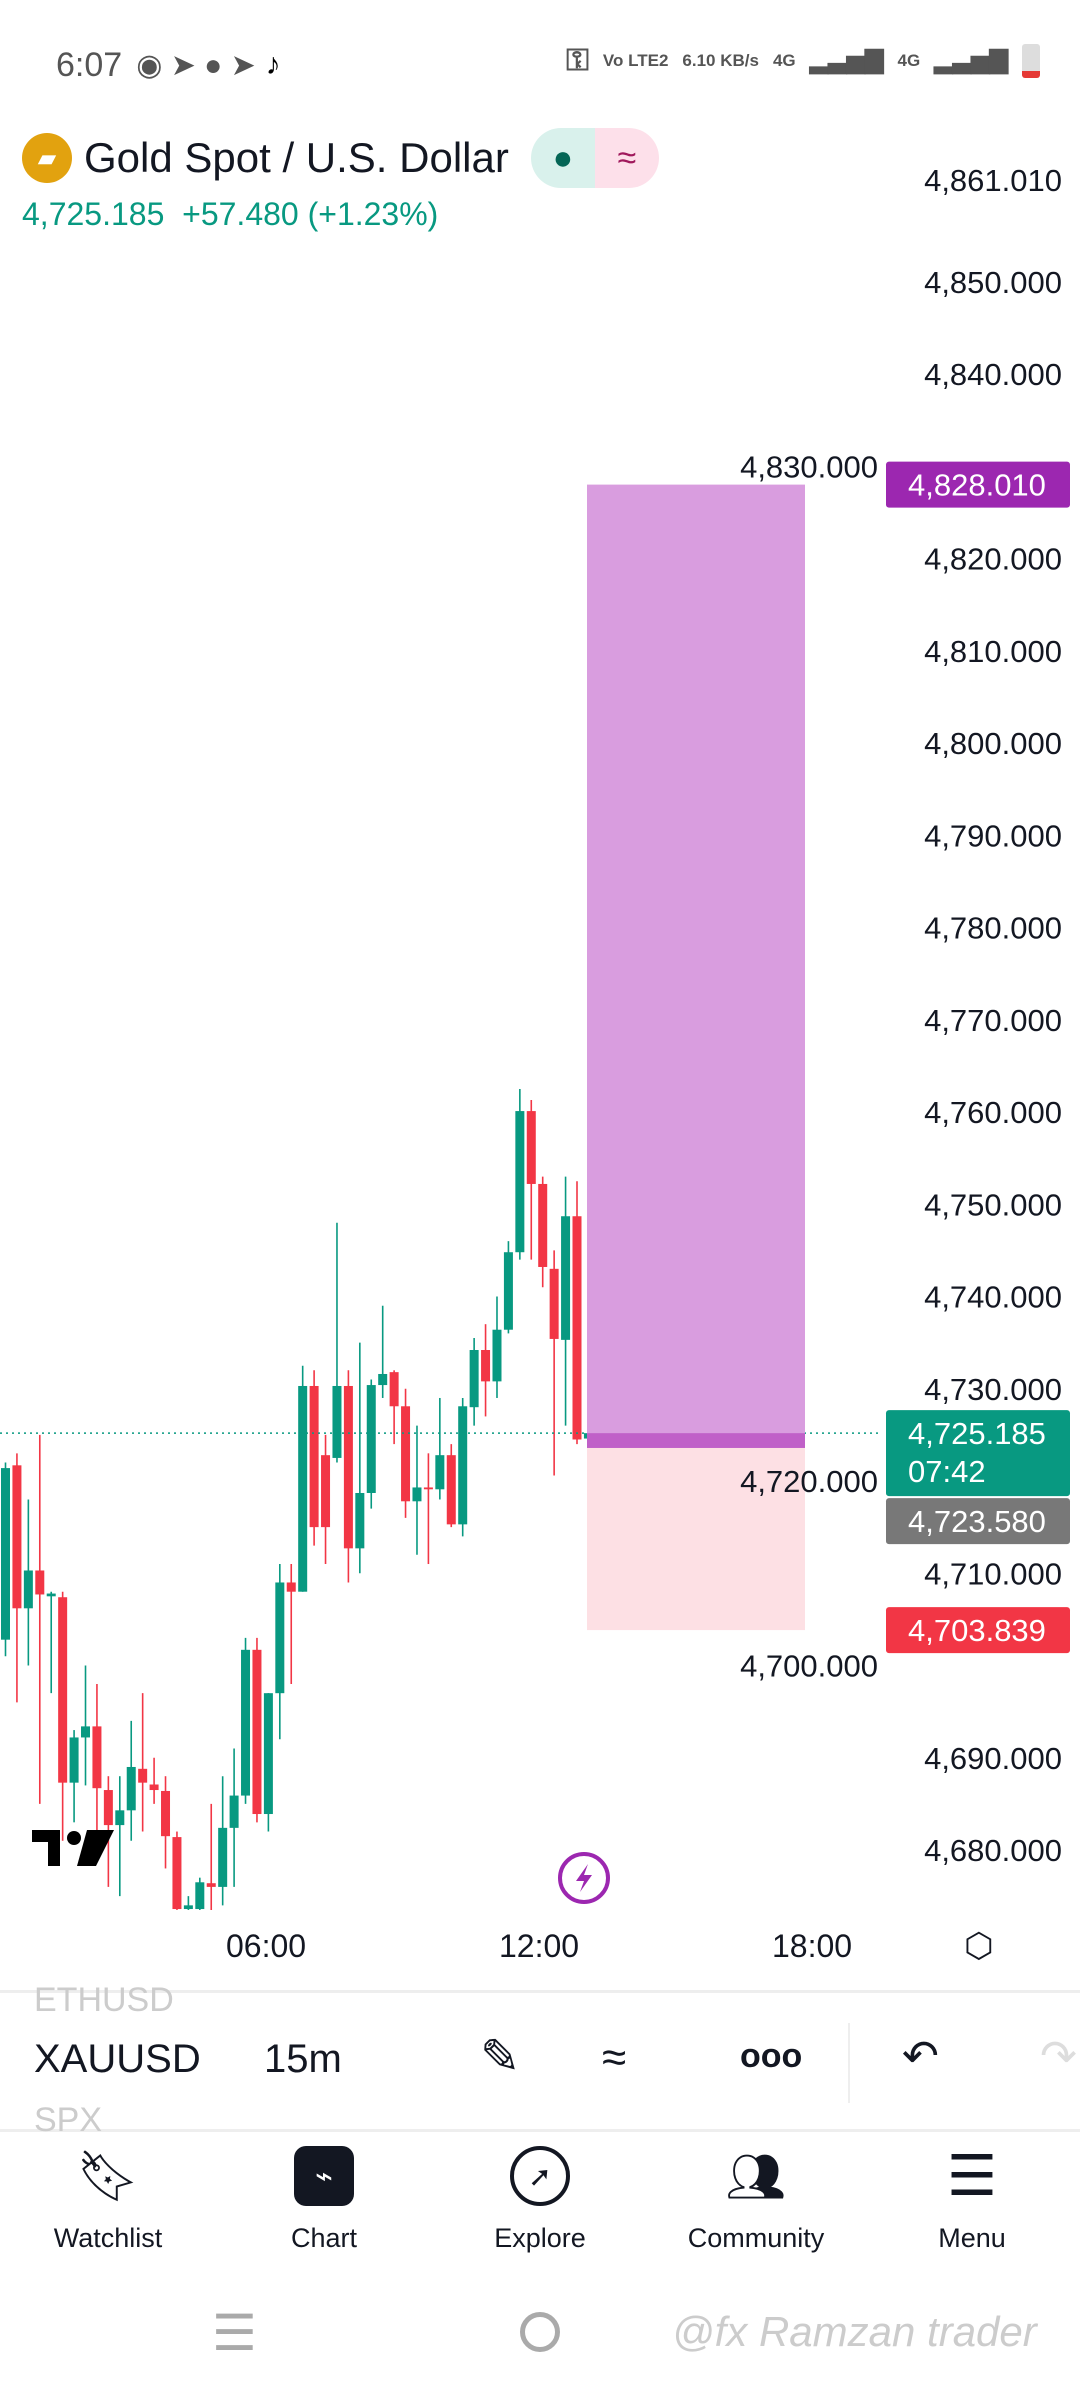 The image size is (1080, 2392). Describe the element at coordinates (993, 1758) in the screenshot. I see `price-tick: 4,690.000` at that location.